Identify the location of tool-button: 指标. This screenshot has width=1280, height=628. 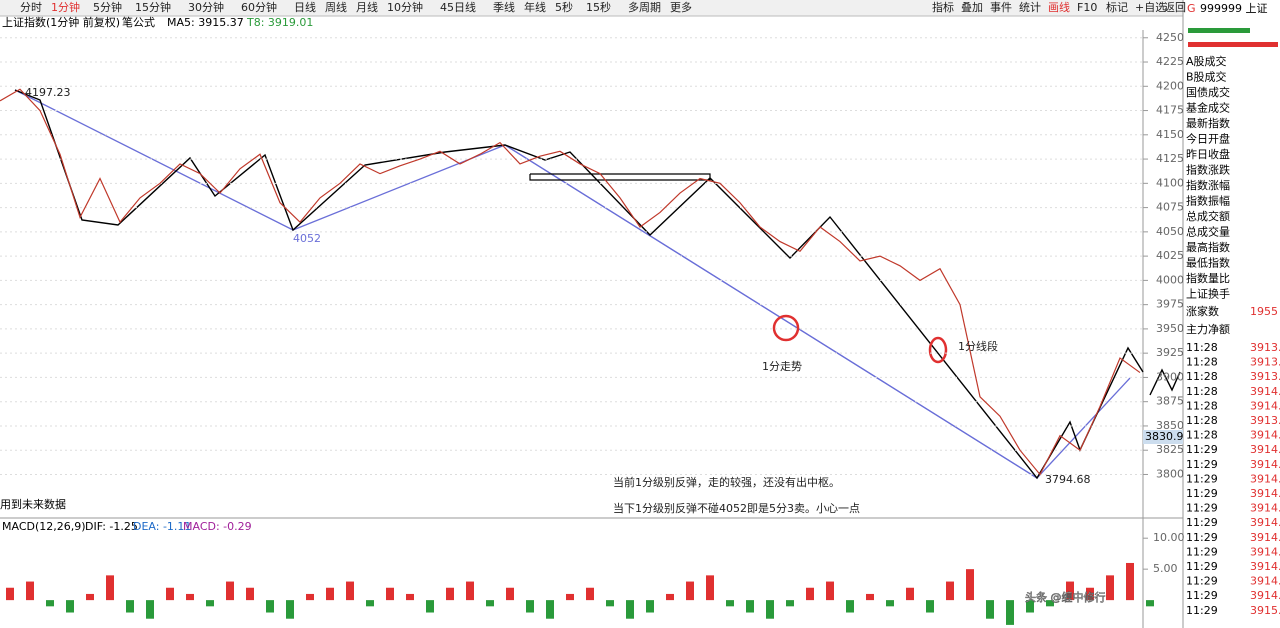
(943, 7).